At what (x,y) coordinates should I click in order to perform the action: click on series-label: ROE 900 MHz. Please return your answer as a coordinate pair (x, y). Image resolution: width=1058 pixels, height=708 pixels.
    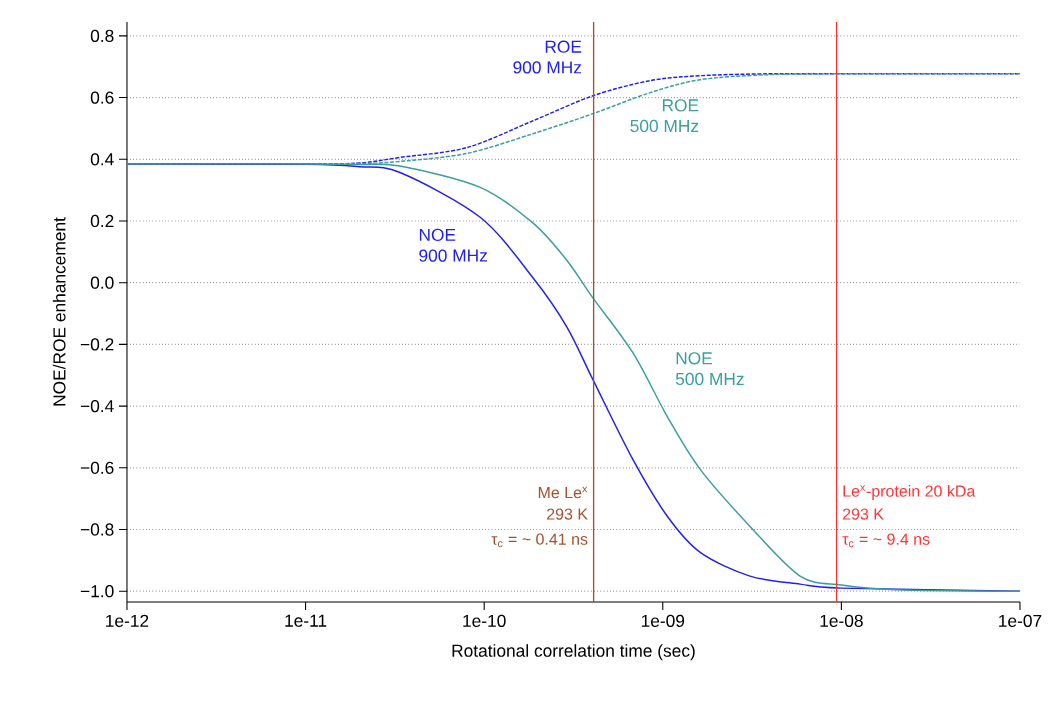
    Looking at the image, I should click on (547, 57).